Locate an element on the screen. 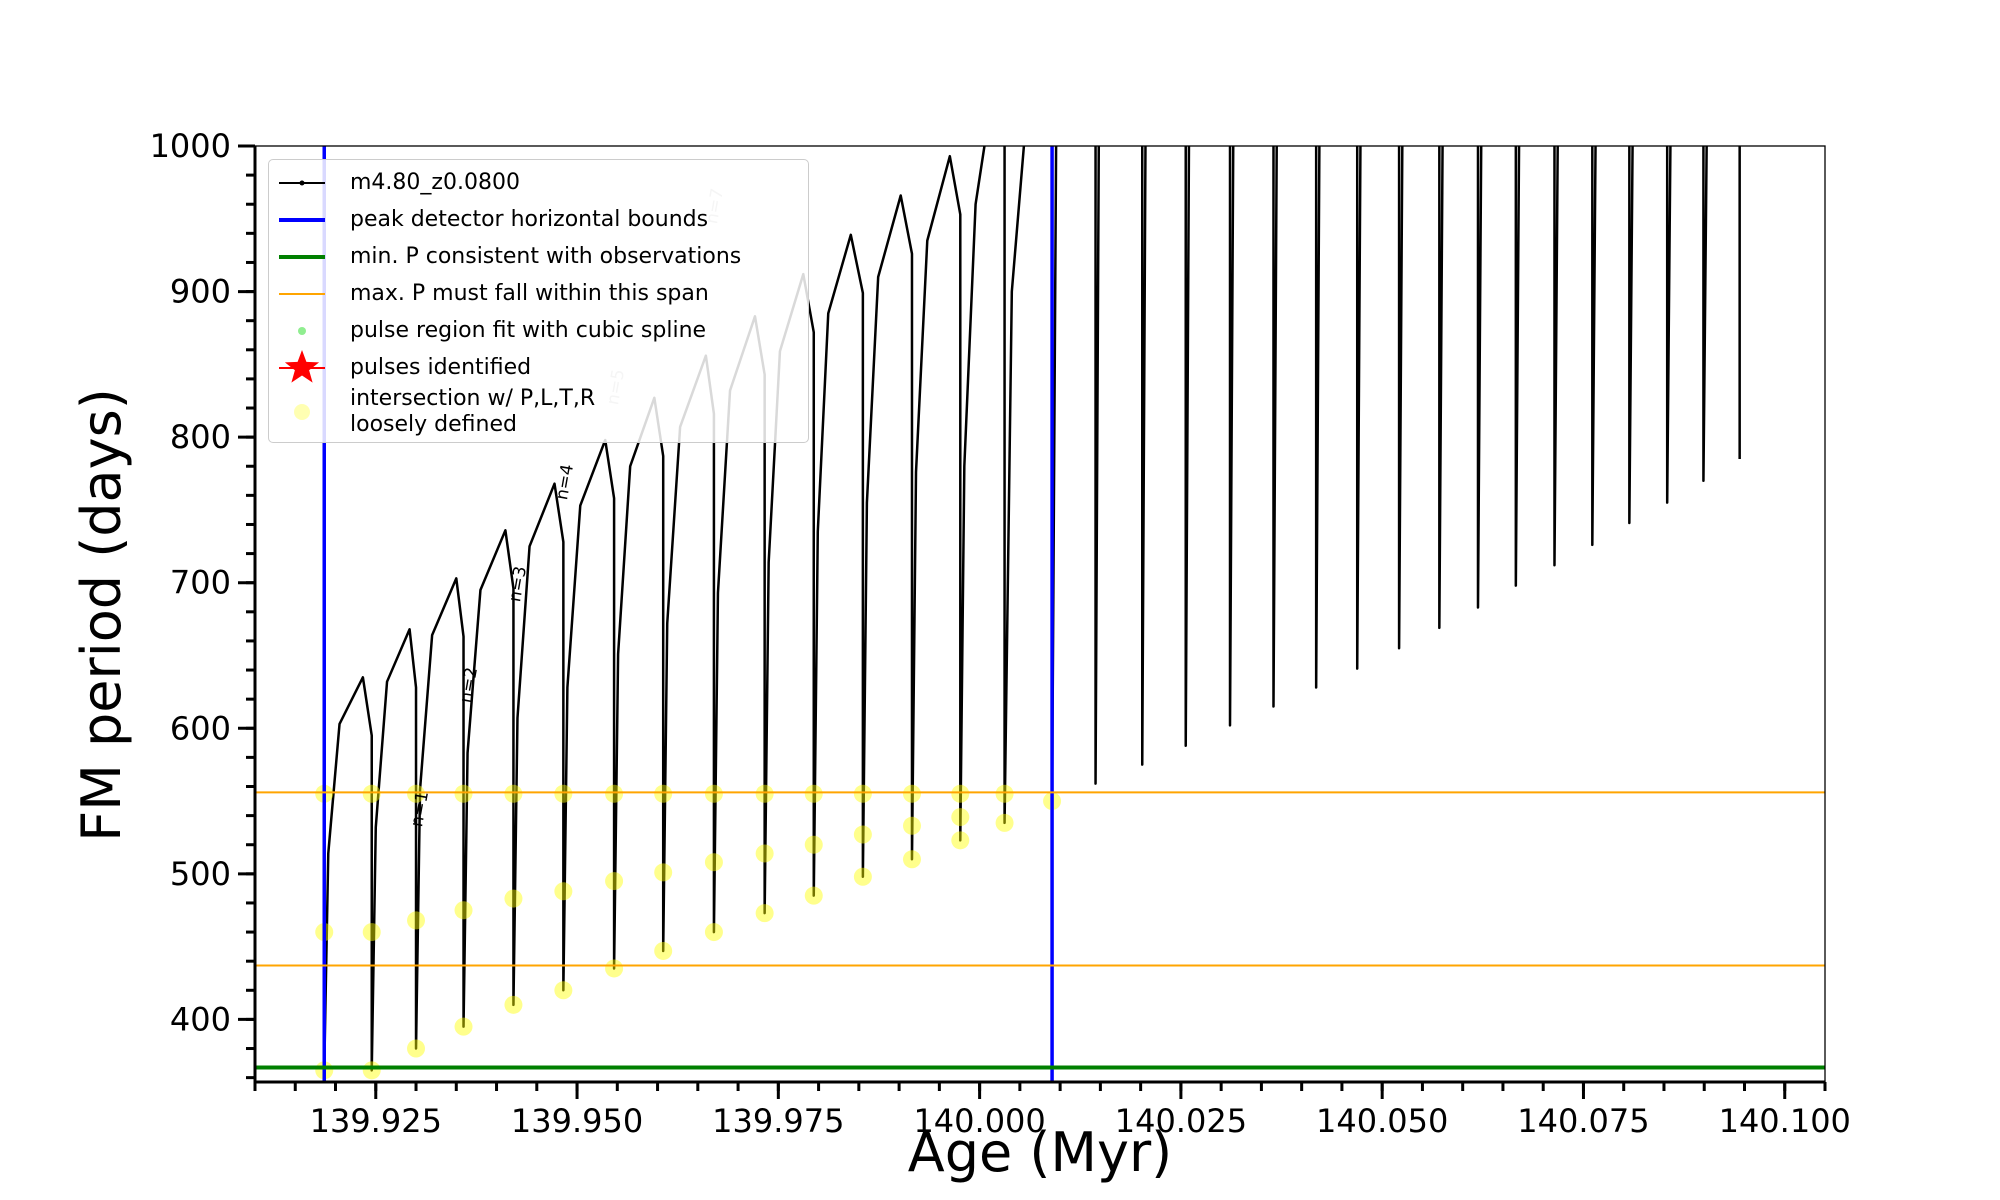  legend-label: intersection w/ P,L,T,R loosely defined is located at coordinates (473, 411).